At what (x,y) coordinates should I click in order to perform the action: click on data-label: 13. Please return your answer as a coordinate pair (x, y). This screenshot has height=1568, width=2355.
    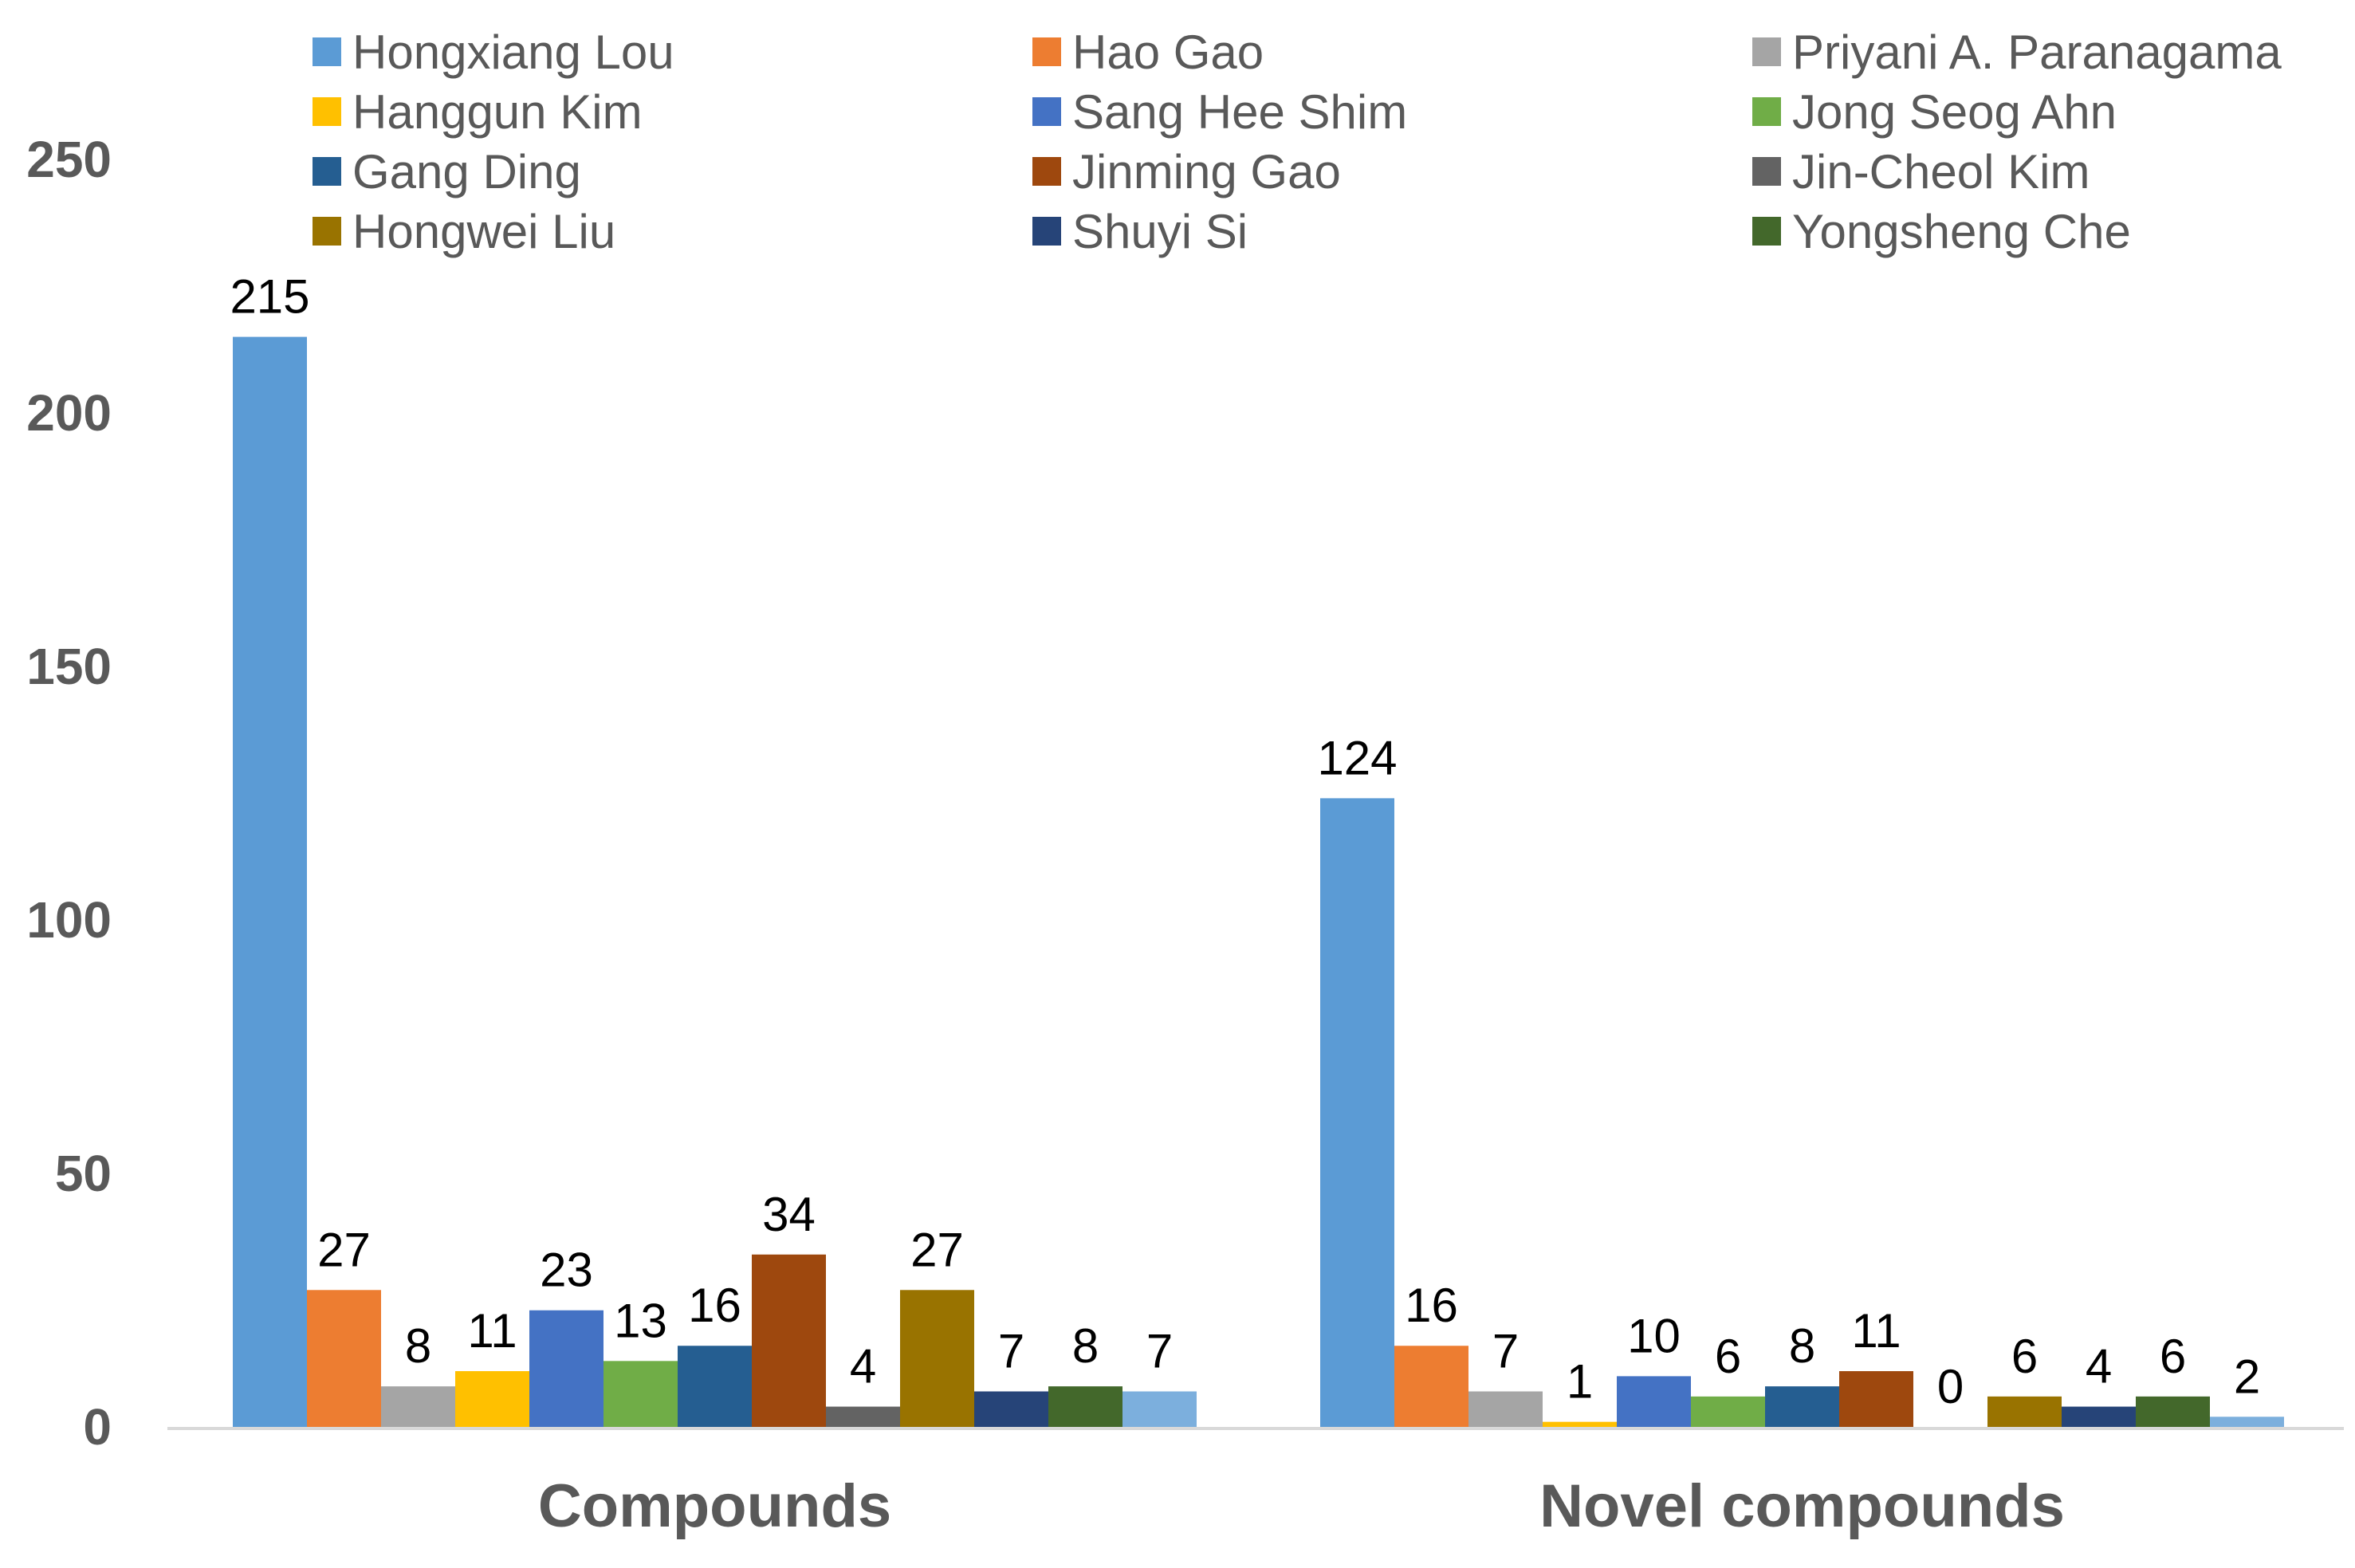
    Looking at the image, I should click on (640, 1320).